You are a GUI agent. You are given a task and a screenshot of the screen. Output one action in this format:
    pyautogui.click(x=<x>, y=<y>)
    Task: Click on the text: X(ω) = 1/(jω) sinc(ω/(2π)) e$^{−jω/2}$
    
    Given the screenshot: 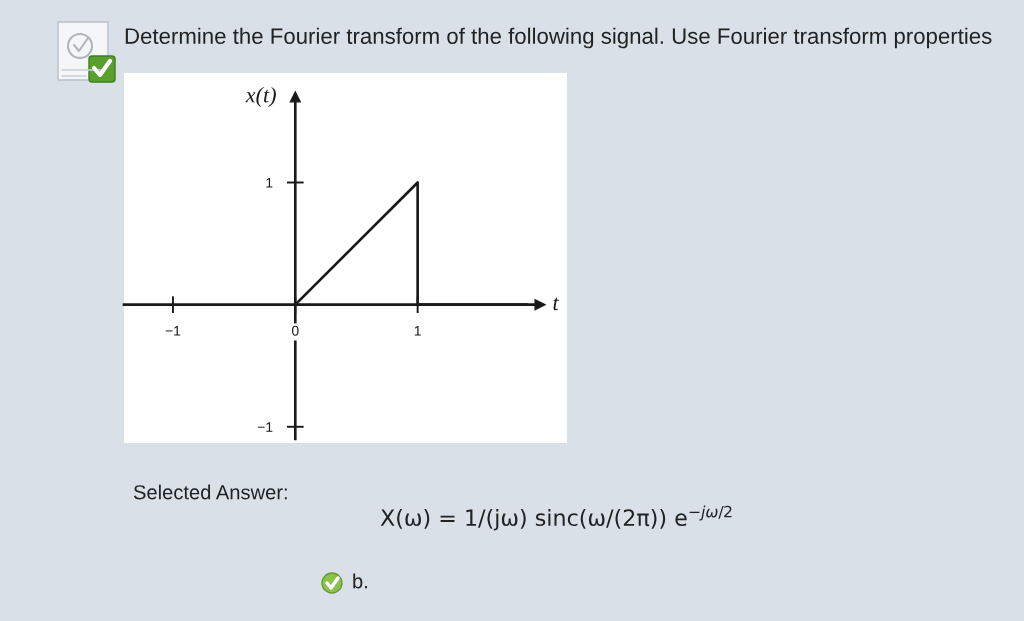 What is the action you would take?
    pyautogui.click(x=556, y=518)
    